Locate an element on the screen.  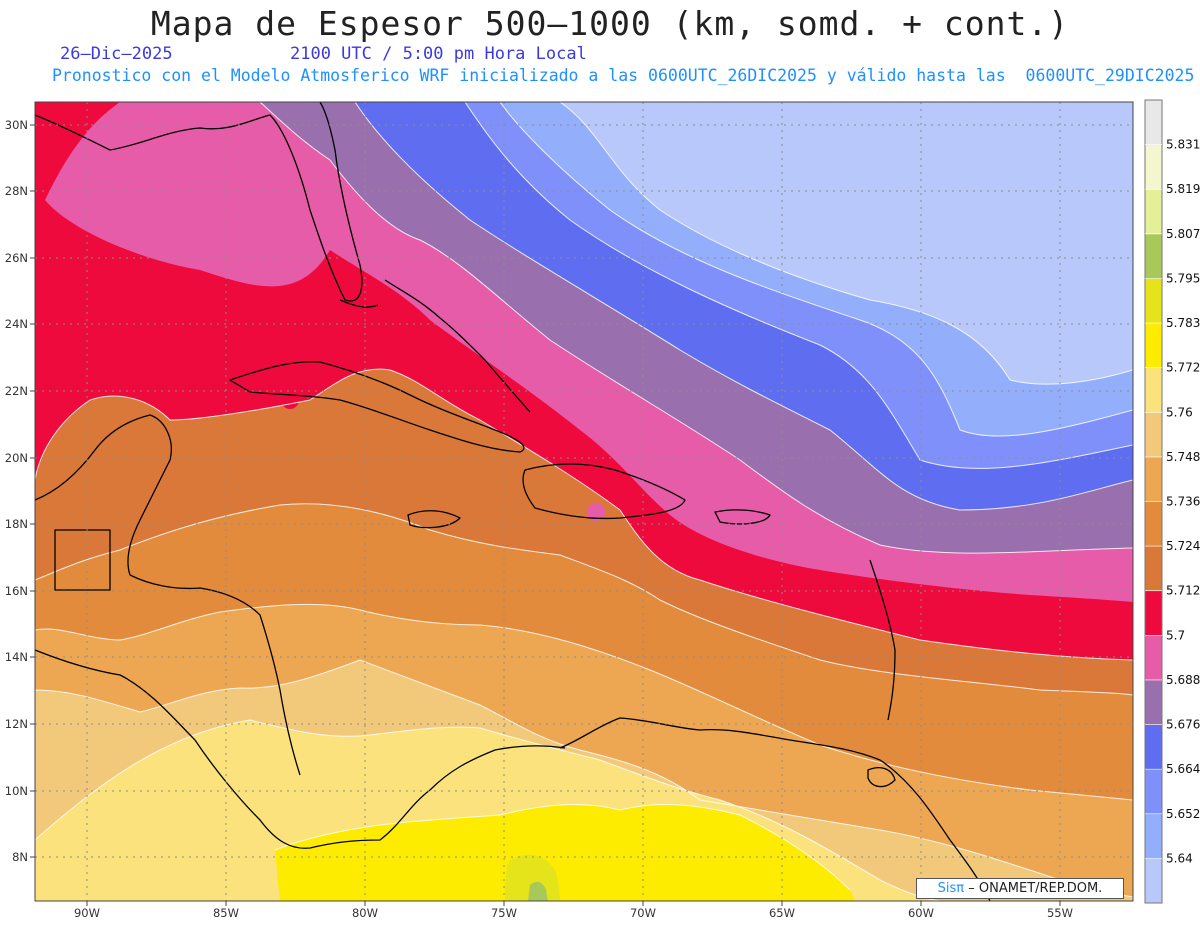
coast-central-america is located at coordinates (300, 749).